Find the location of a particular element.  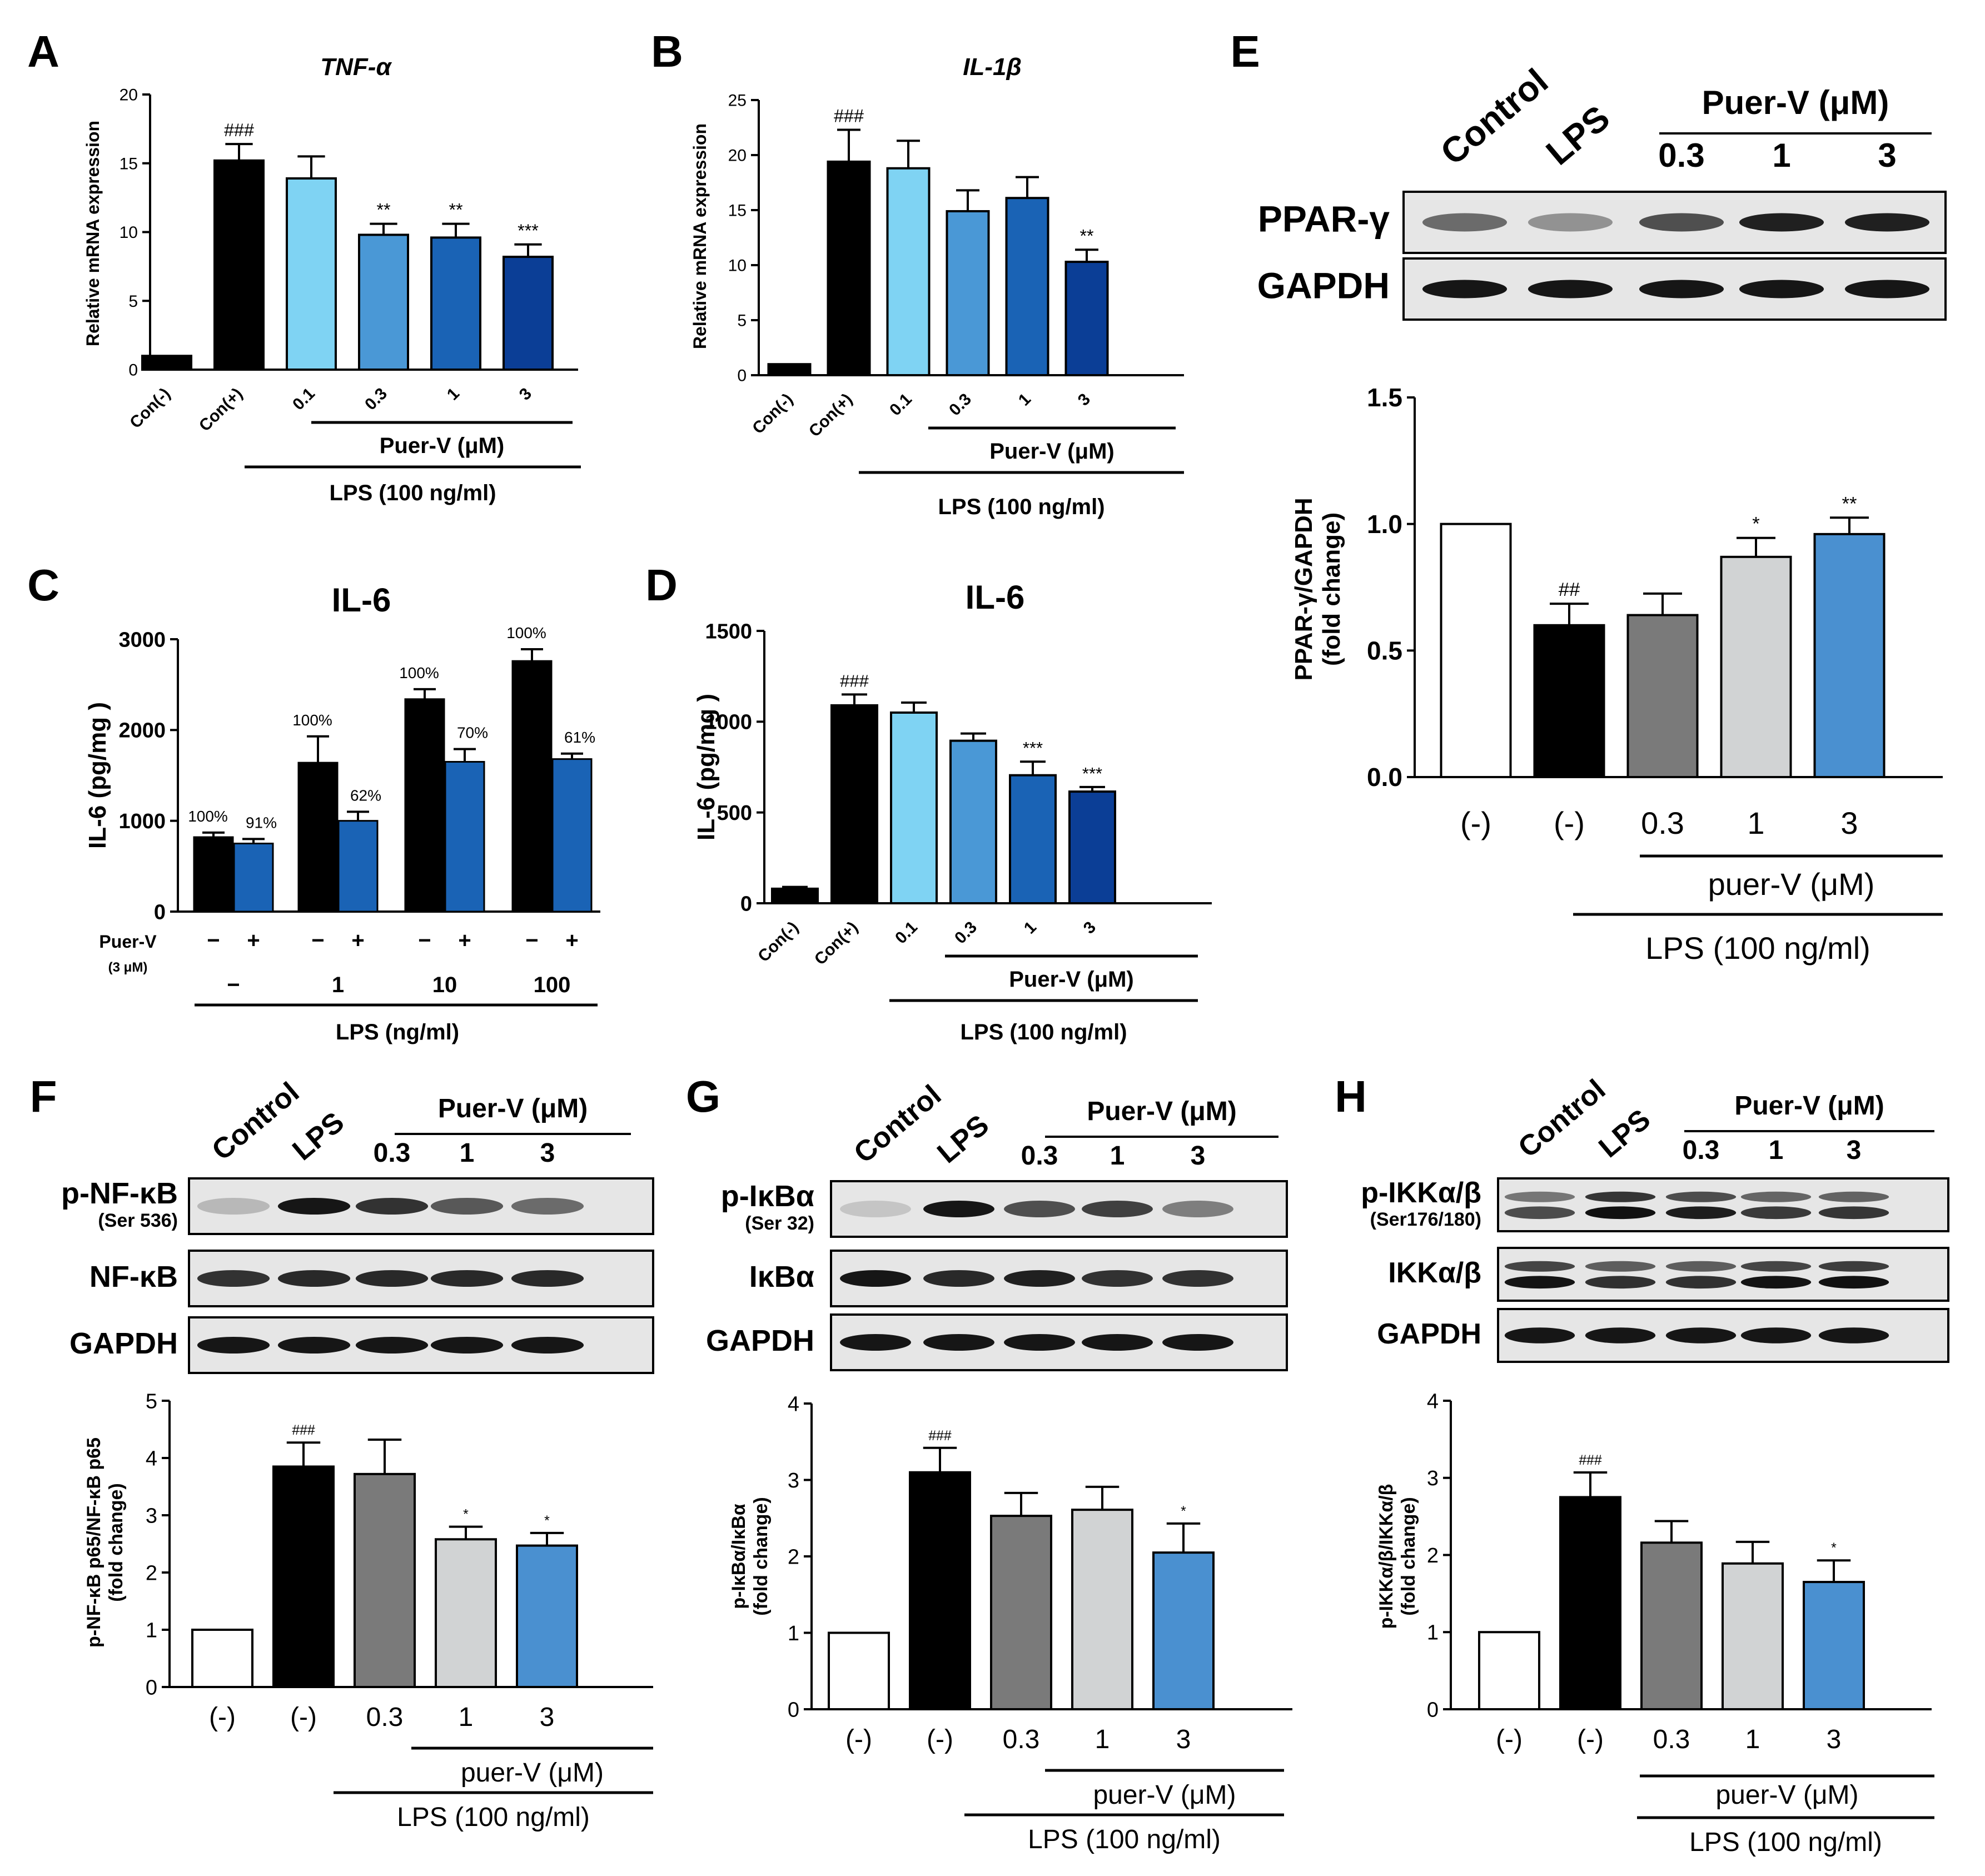

chart-title: IL-1β is located at coordinates (993, 67).